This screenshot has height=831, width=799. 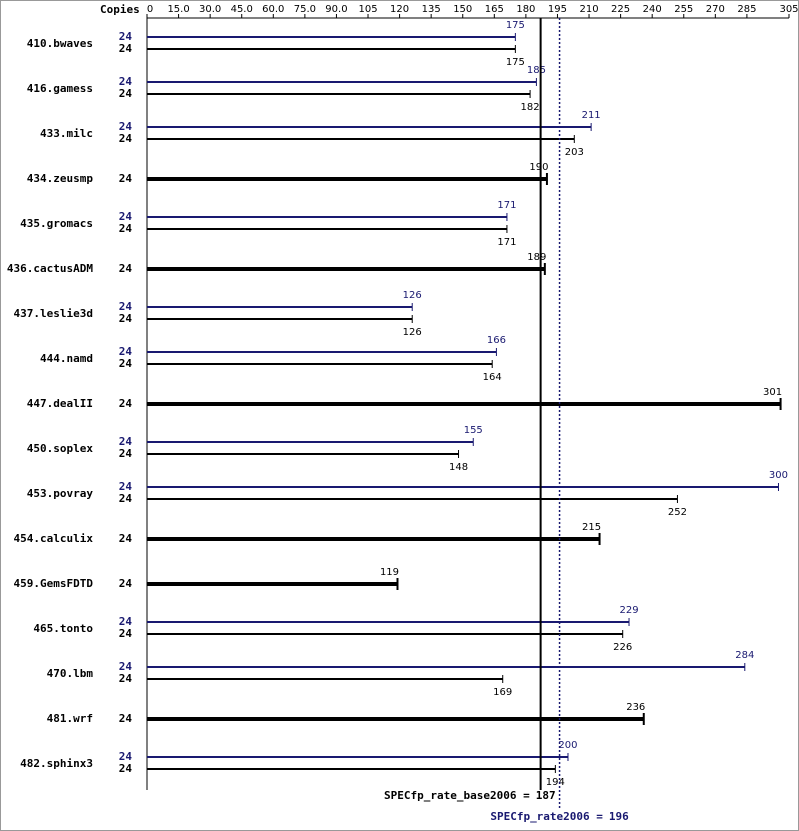 What do you see at coordinates (431, 9) in the screenshot?
I see `x-tick-label: 135` at bounding box center [431, 9].